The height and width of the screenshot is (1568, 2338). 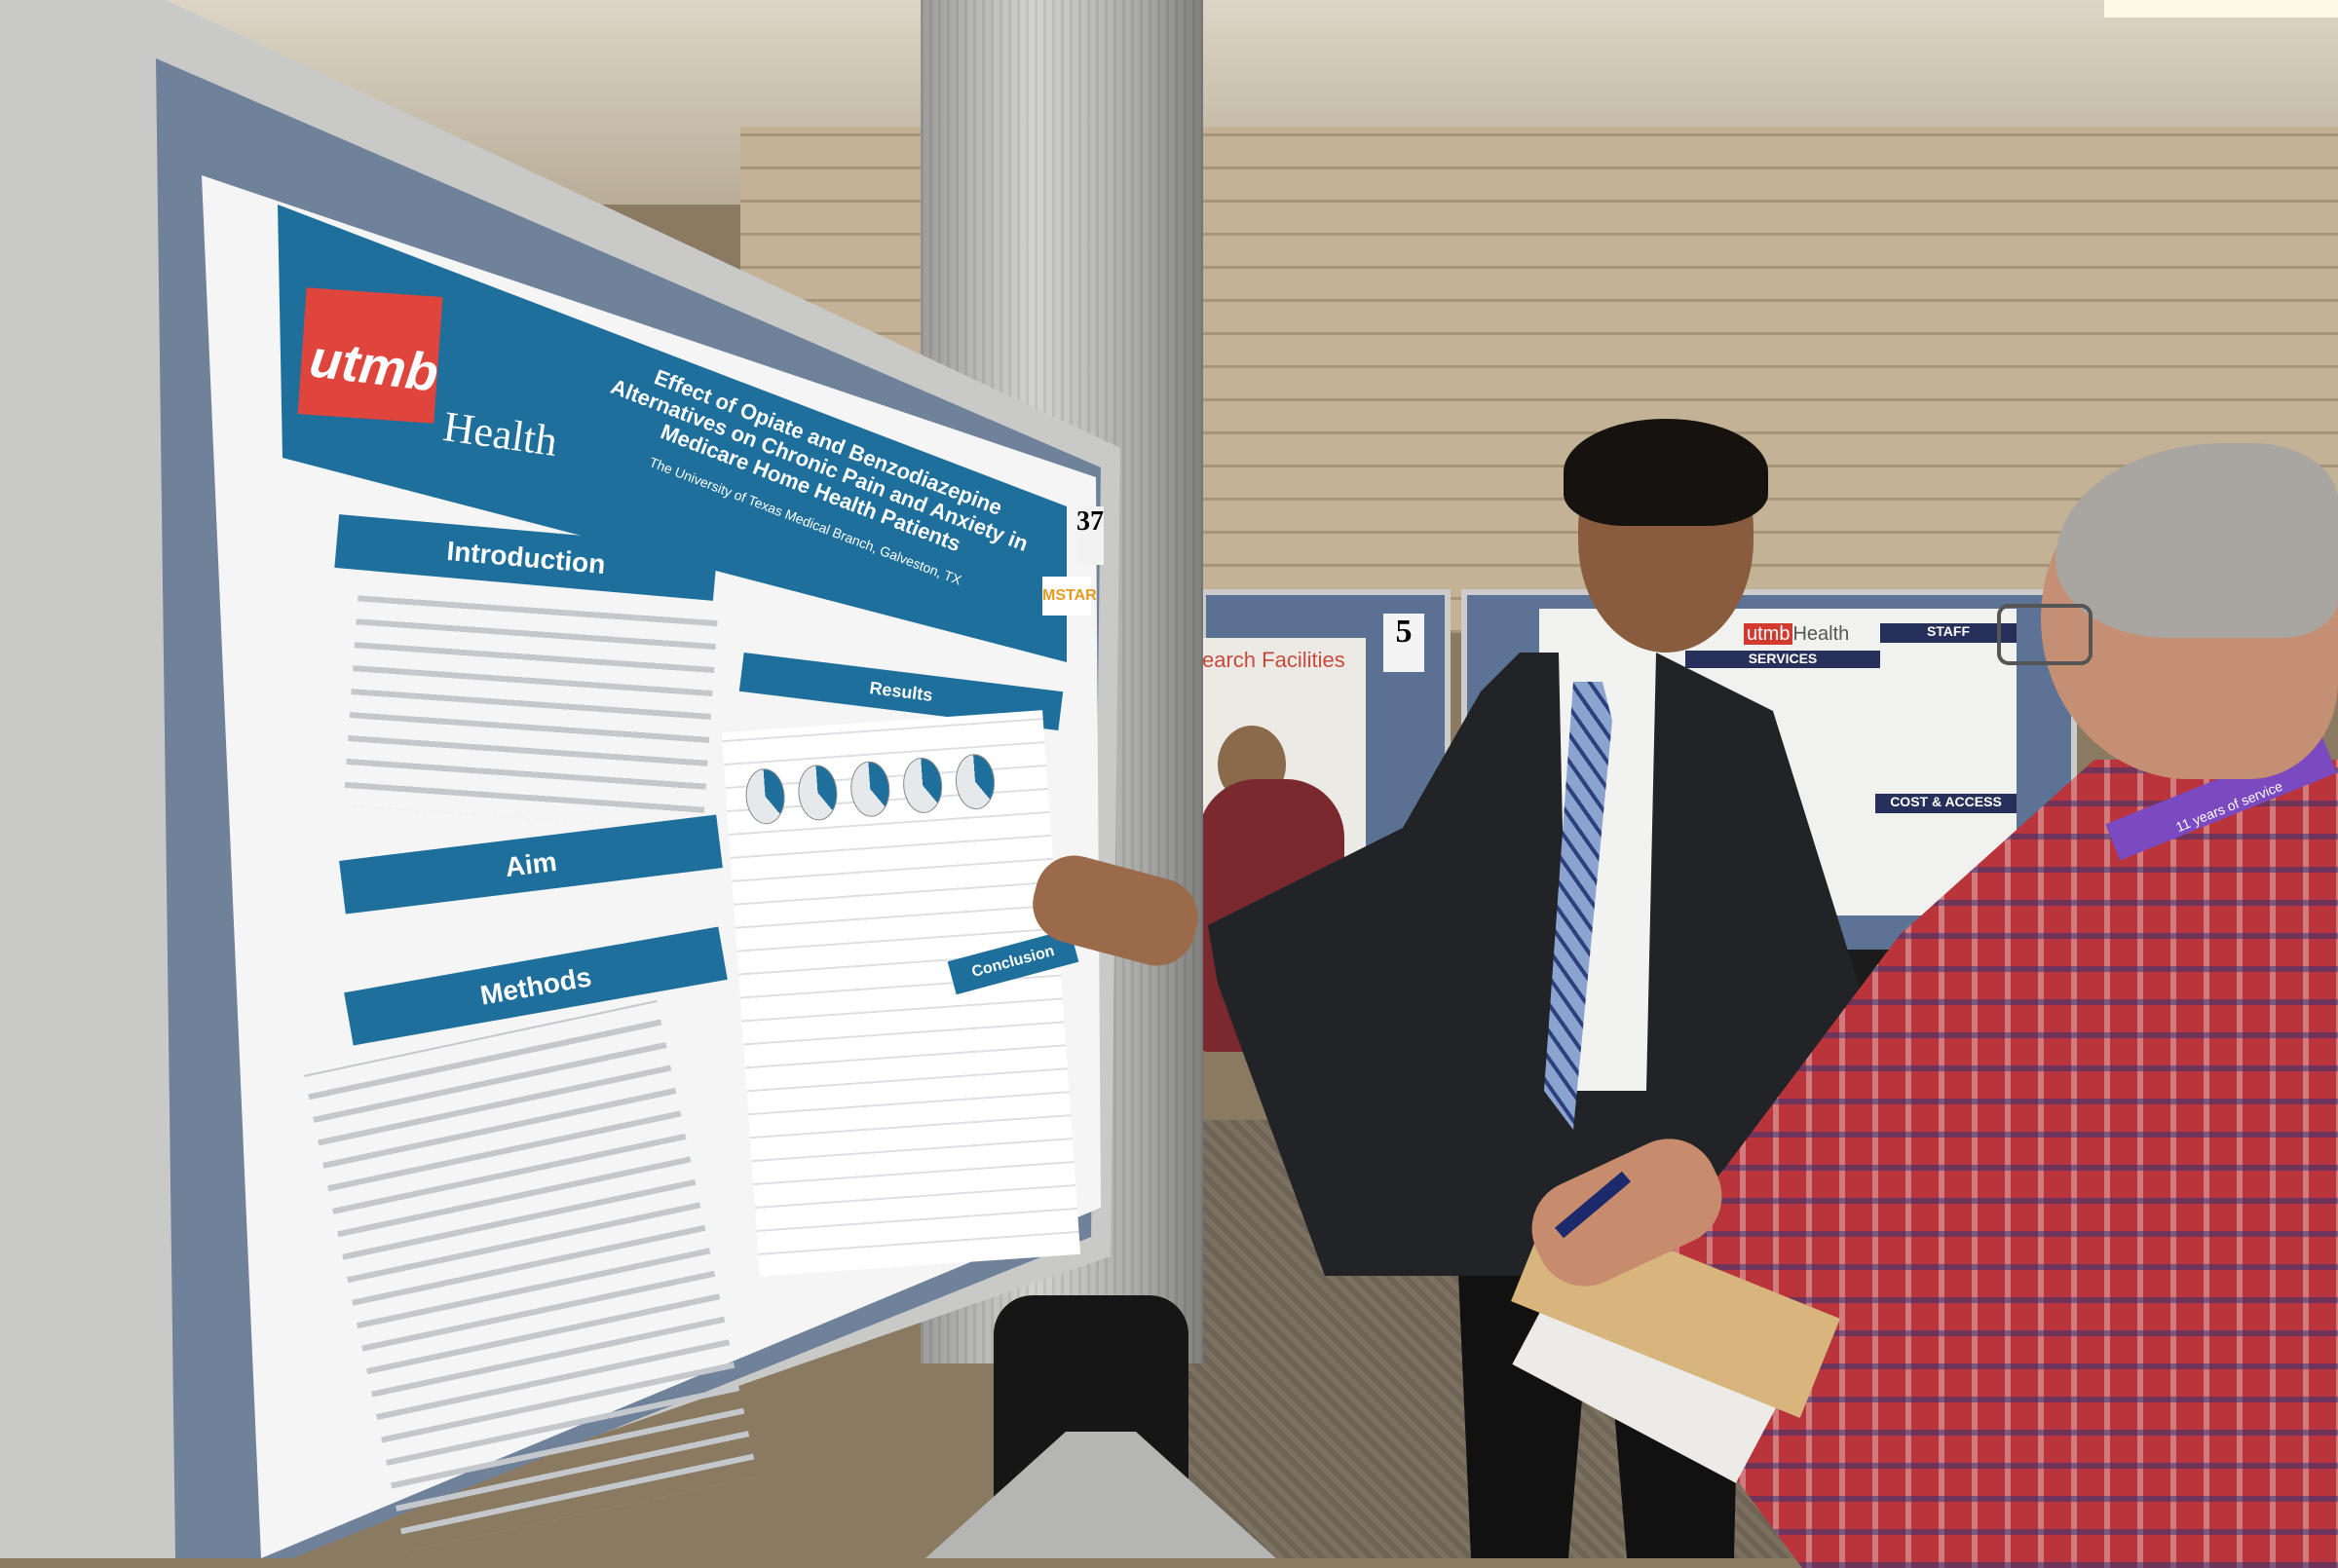 I want to click on logo-word: Health, so click(x=1821, y=634).